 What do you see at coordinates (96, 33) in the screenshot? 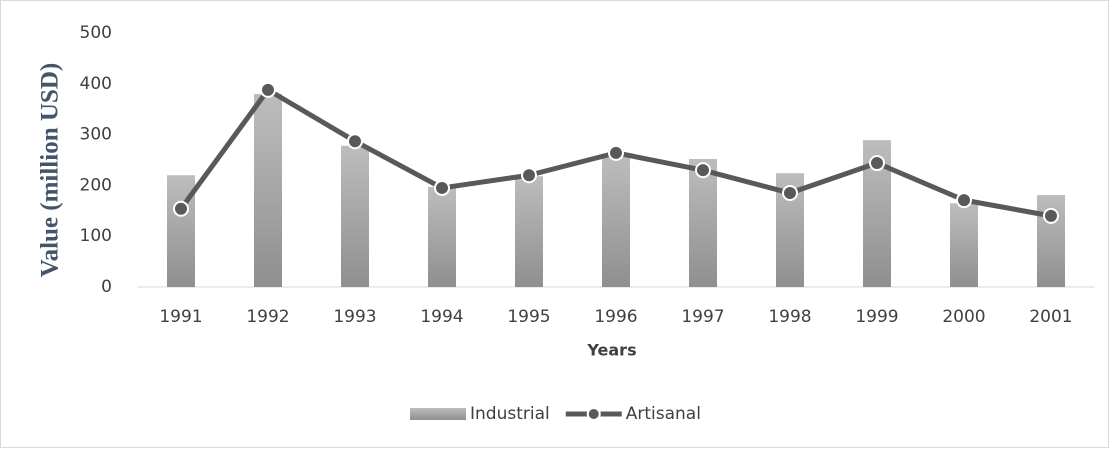
I see `y-tick-label: 500` at bounding box center [96, 33].